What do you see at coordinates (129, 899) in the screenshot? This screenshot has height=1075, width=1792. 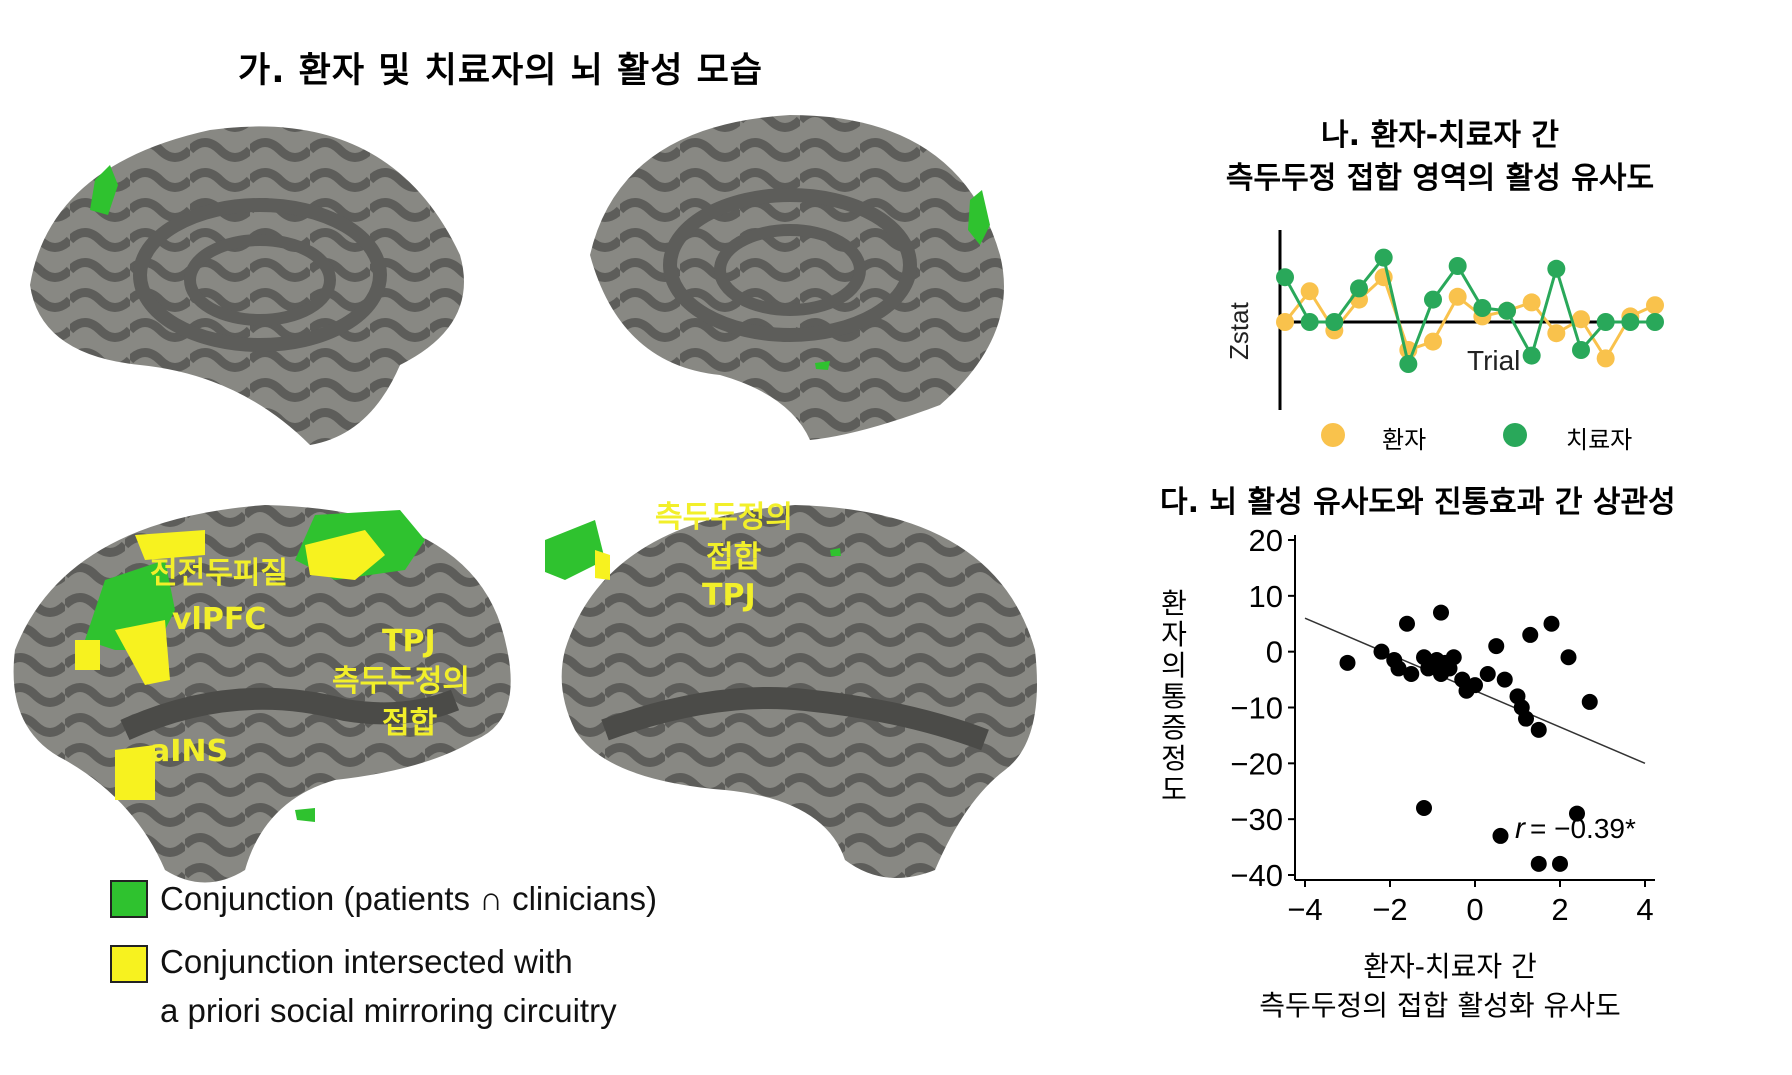 I see `legend-swatch-green` at bounding box center [129, 899].